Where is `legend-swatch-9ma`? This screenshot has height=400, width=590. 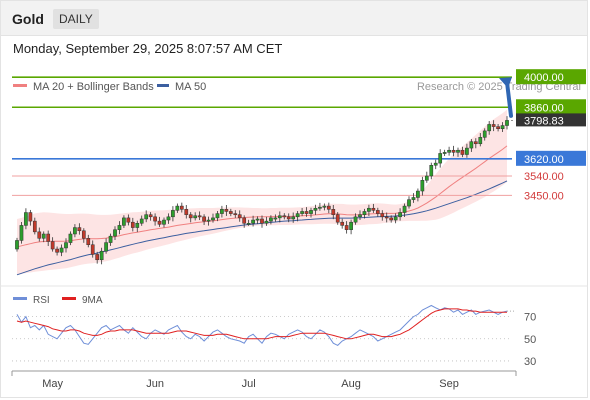
legend-swatch-9ma is located at coordinates (69, 298).